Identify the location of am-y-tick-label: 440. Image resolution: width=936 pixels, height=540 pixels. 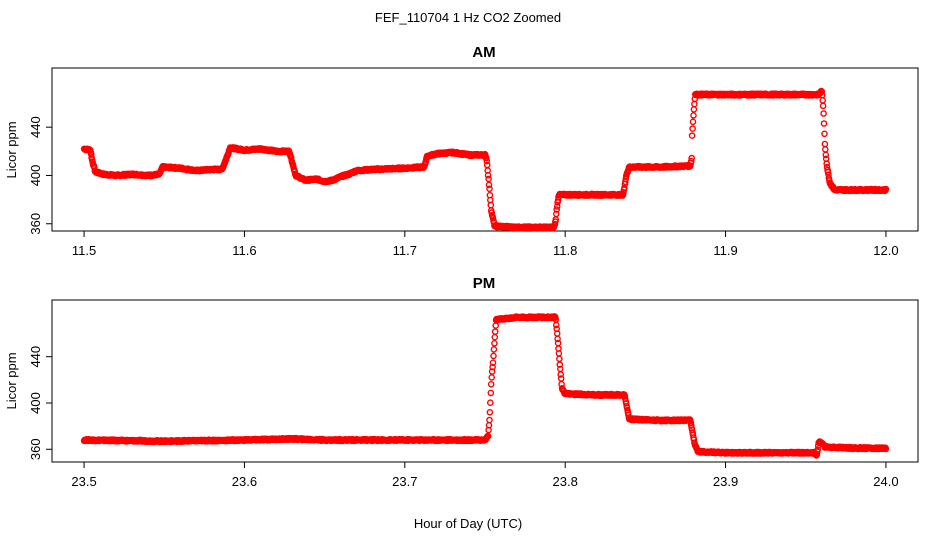
(35, 127).